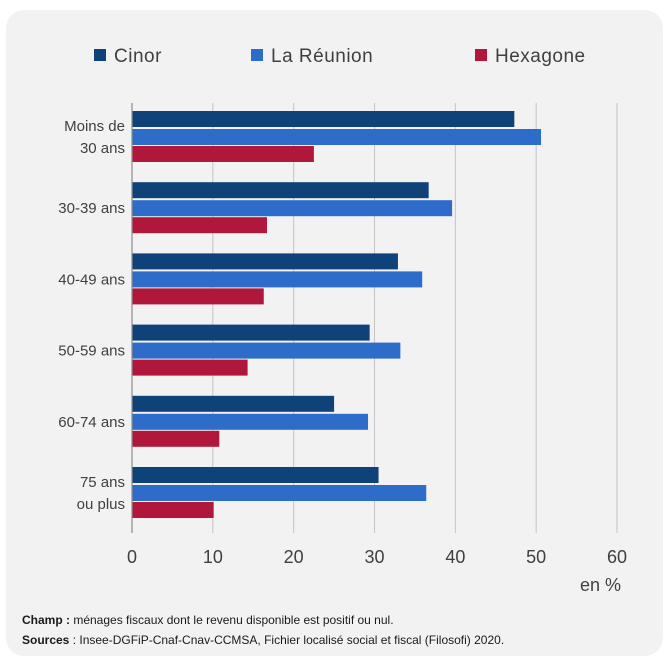 This screenshot has height=662, width=669. What do you see at coordinates (292, 208) in the screenshot?
I see `bar-la-réunion-1` at bounding box center [292, 208].